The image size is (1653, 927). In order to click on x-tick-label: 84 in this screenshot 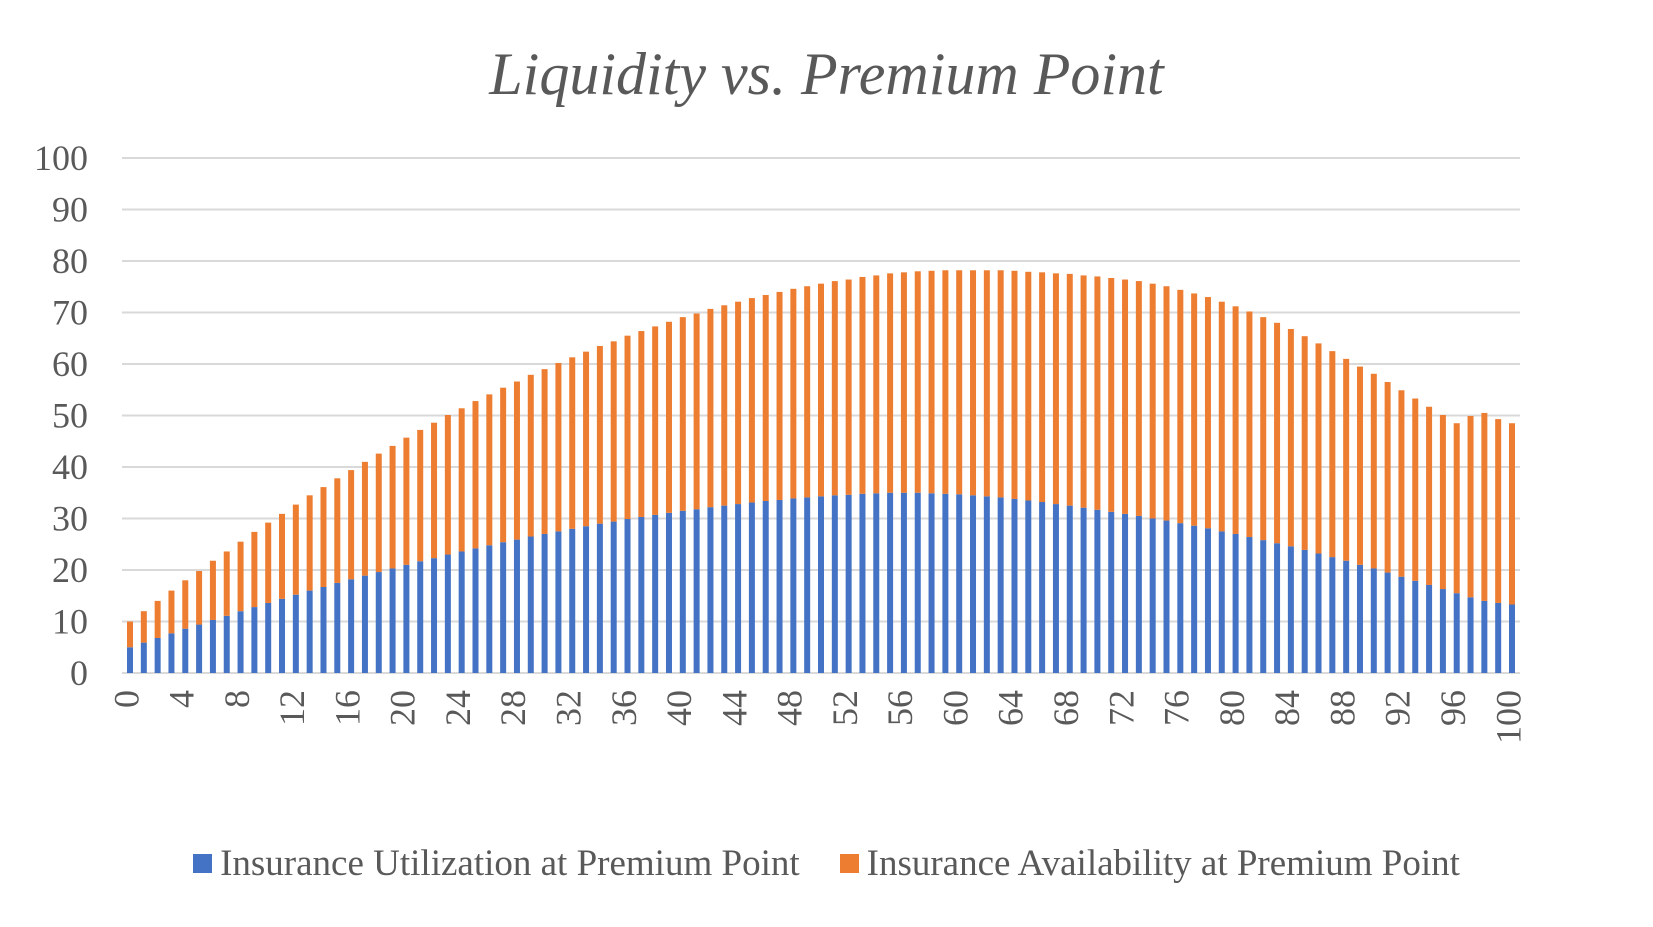, I will do `click(1287, 708)`.